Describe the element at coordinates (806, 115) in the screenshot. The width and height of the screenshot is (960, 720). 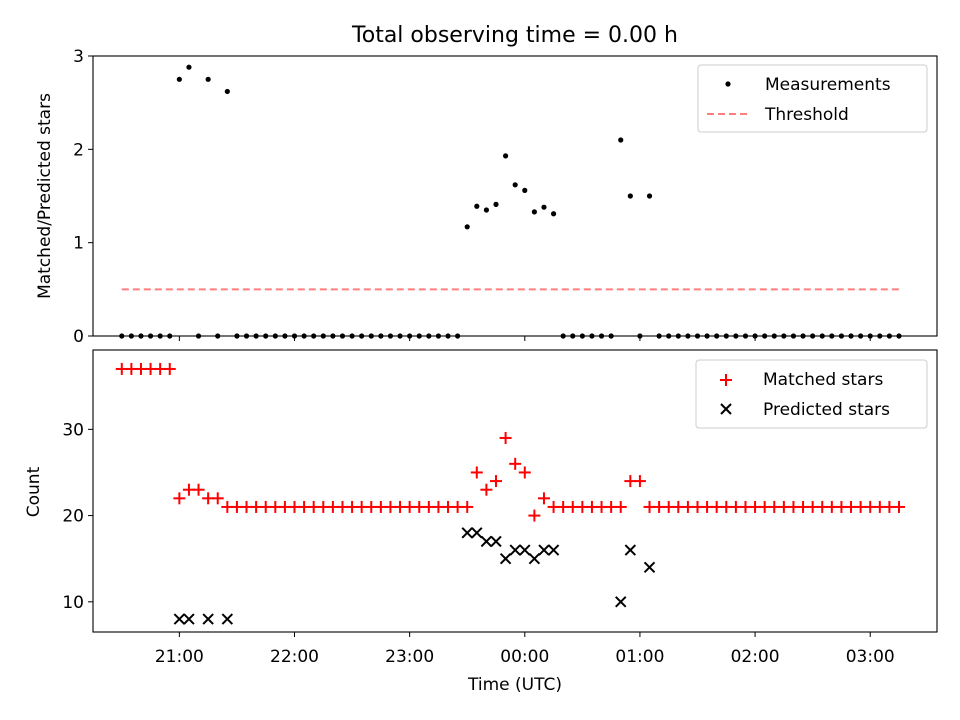
I see `legend-threshold-label: Threshold` at that location.